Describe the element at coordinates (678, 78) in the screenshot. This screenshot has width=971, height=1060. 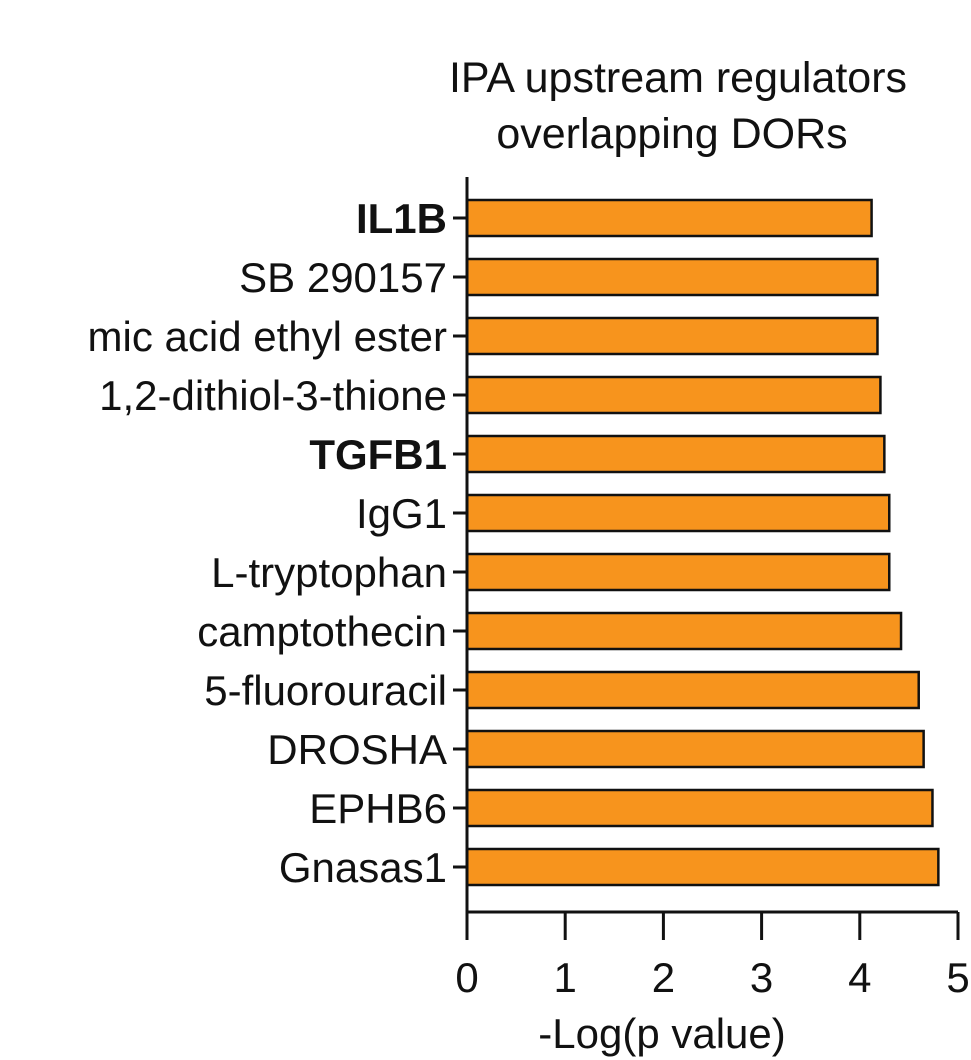
I see `chart-title-line-1: IPA upstream regulators` at that location.